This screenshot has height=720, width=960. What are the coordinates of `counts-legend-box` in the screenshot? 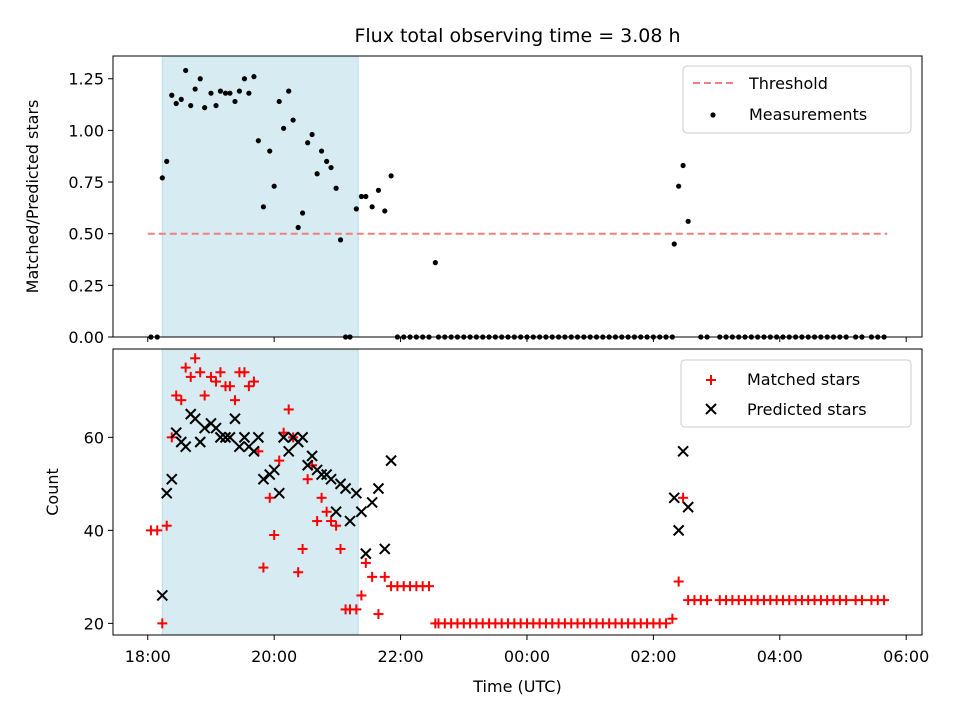 It's located at (796, 393).